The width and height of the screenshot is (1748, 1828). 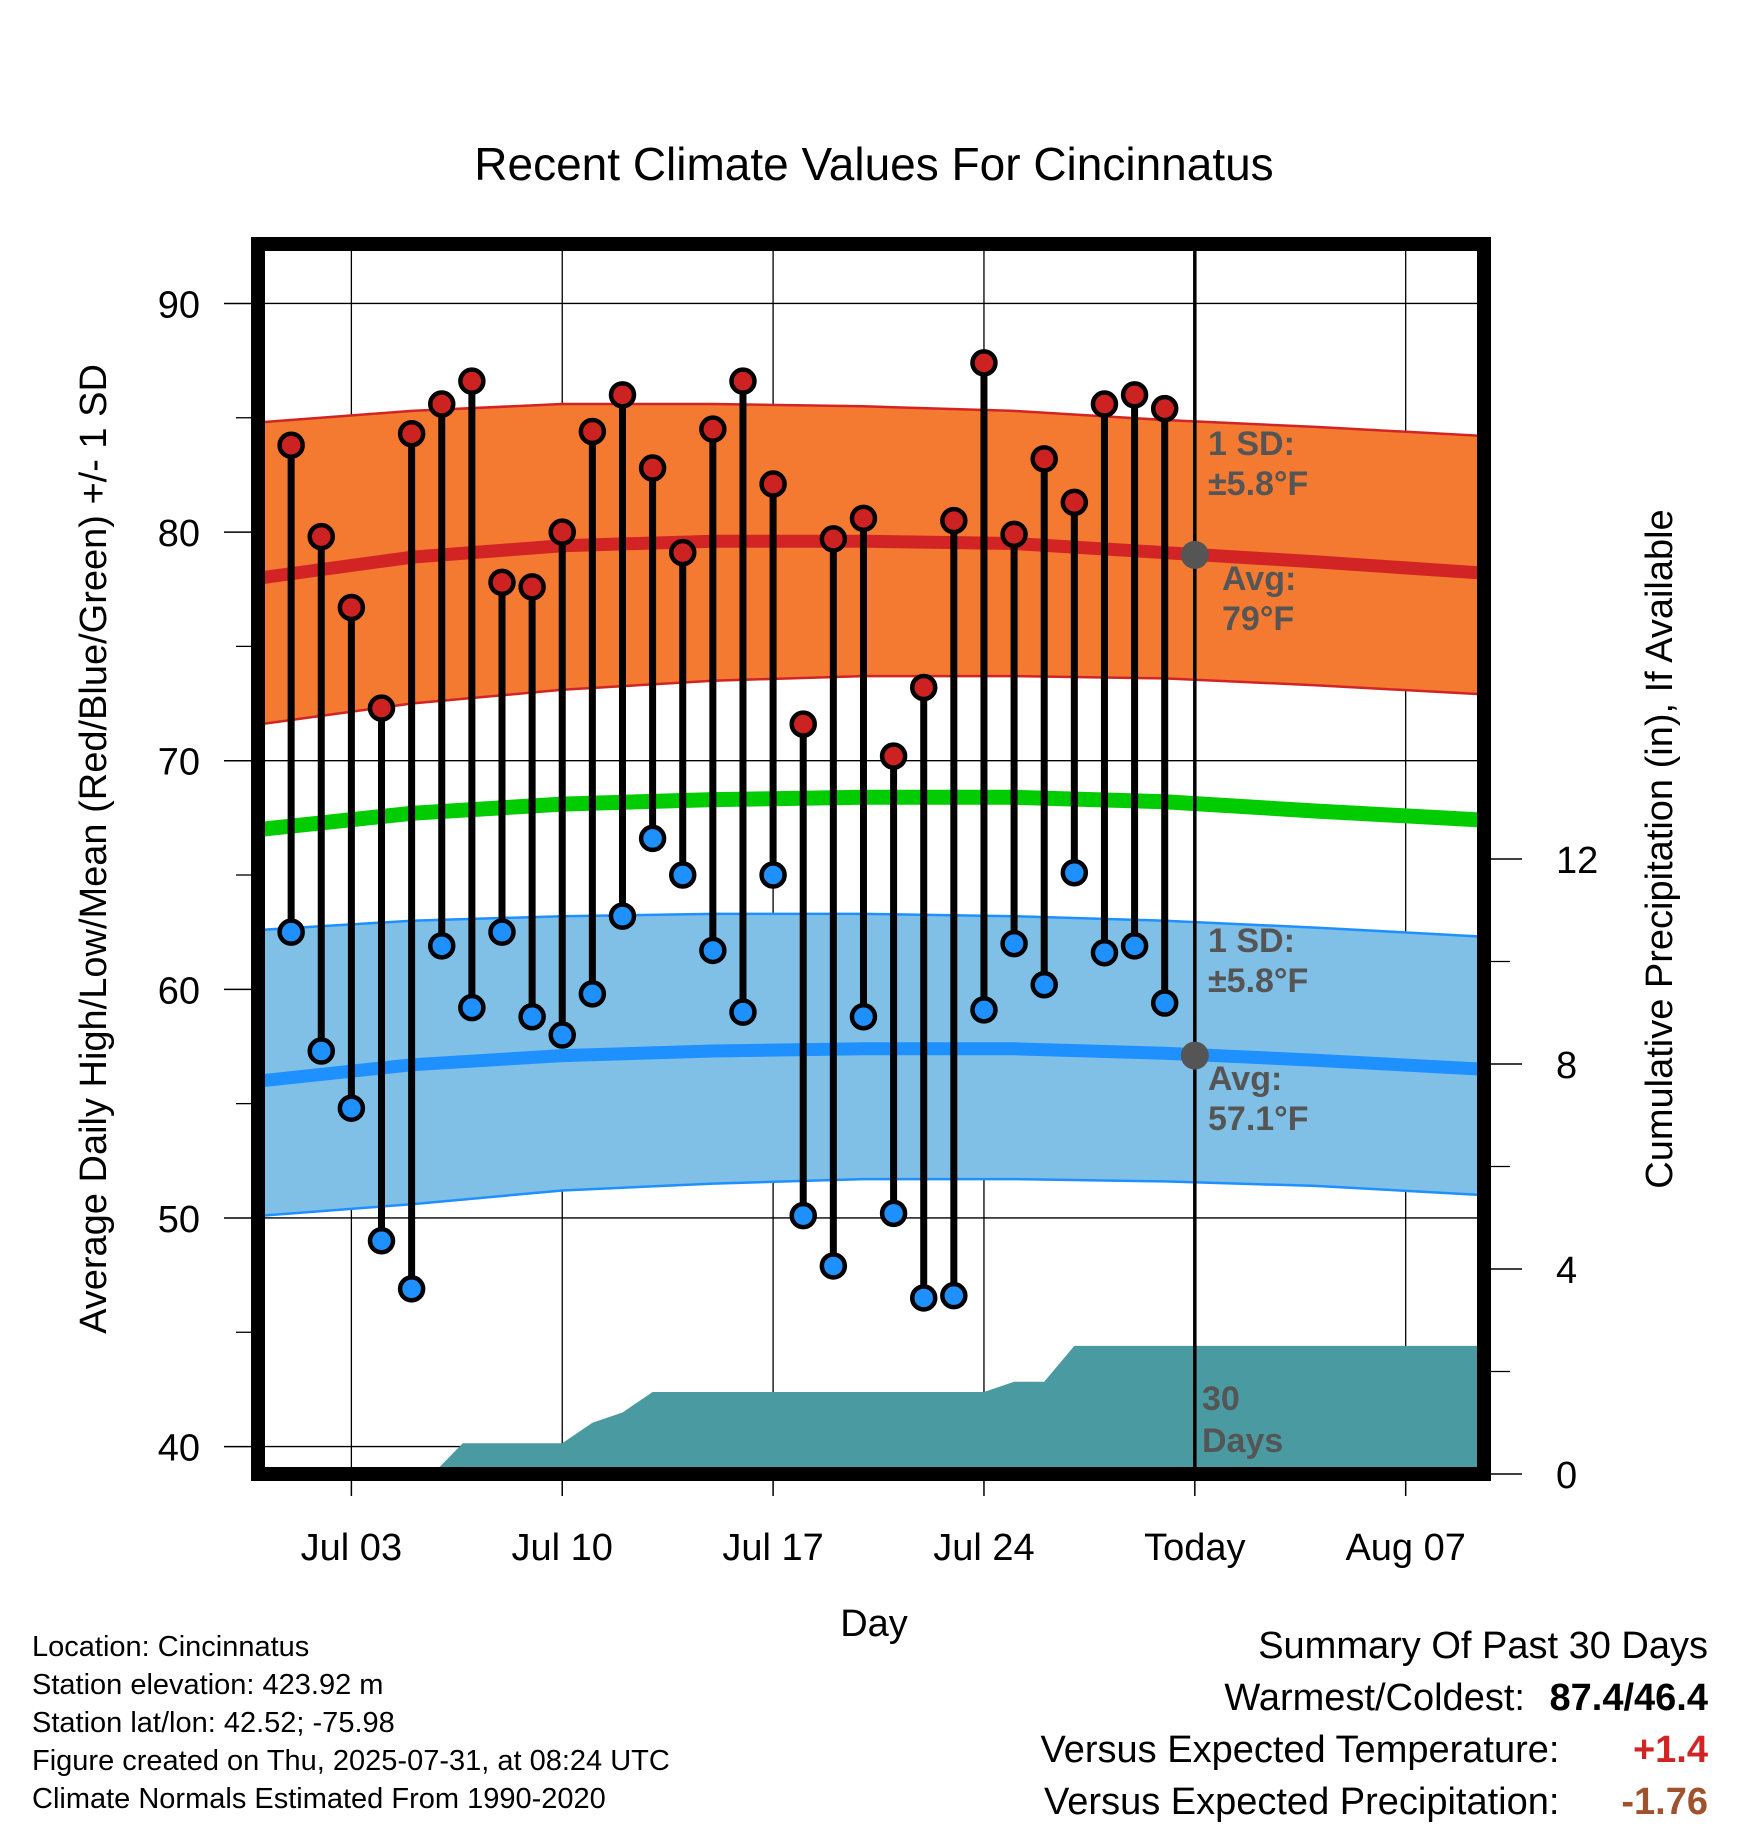 I want to click on precip-value: -1.76, so click(x=1664, y=1802).